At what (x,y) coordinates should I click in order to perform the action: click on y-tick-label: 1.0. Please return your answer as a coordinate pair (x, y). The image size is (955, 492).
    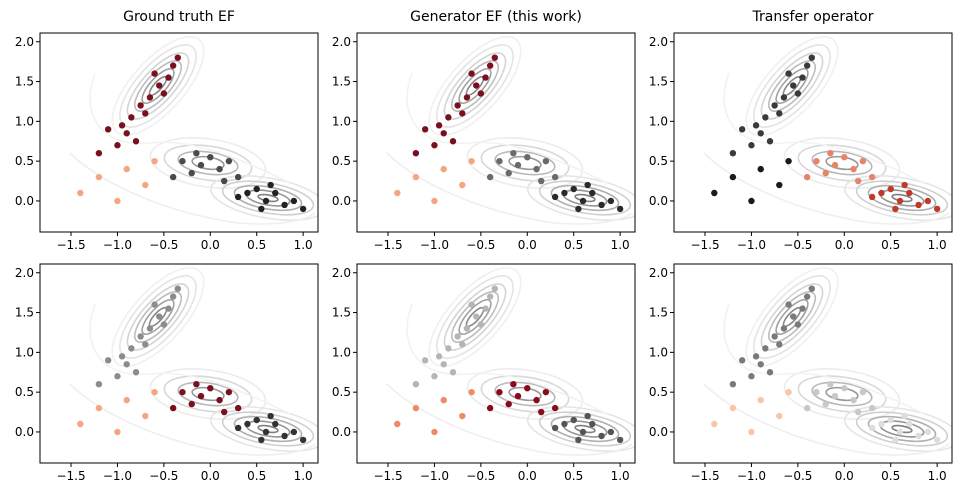
    Looking at the image, I should click on (658, 352).